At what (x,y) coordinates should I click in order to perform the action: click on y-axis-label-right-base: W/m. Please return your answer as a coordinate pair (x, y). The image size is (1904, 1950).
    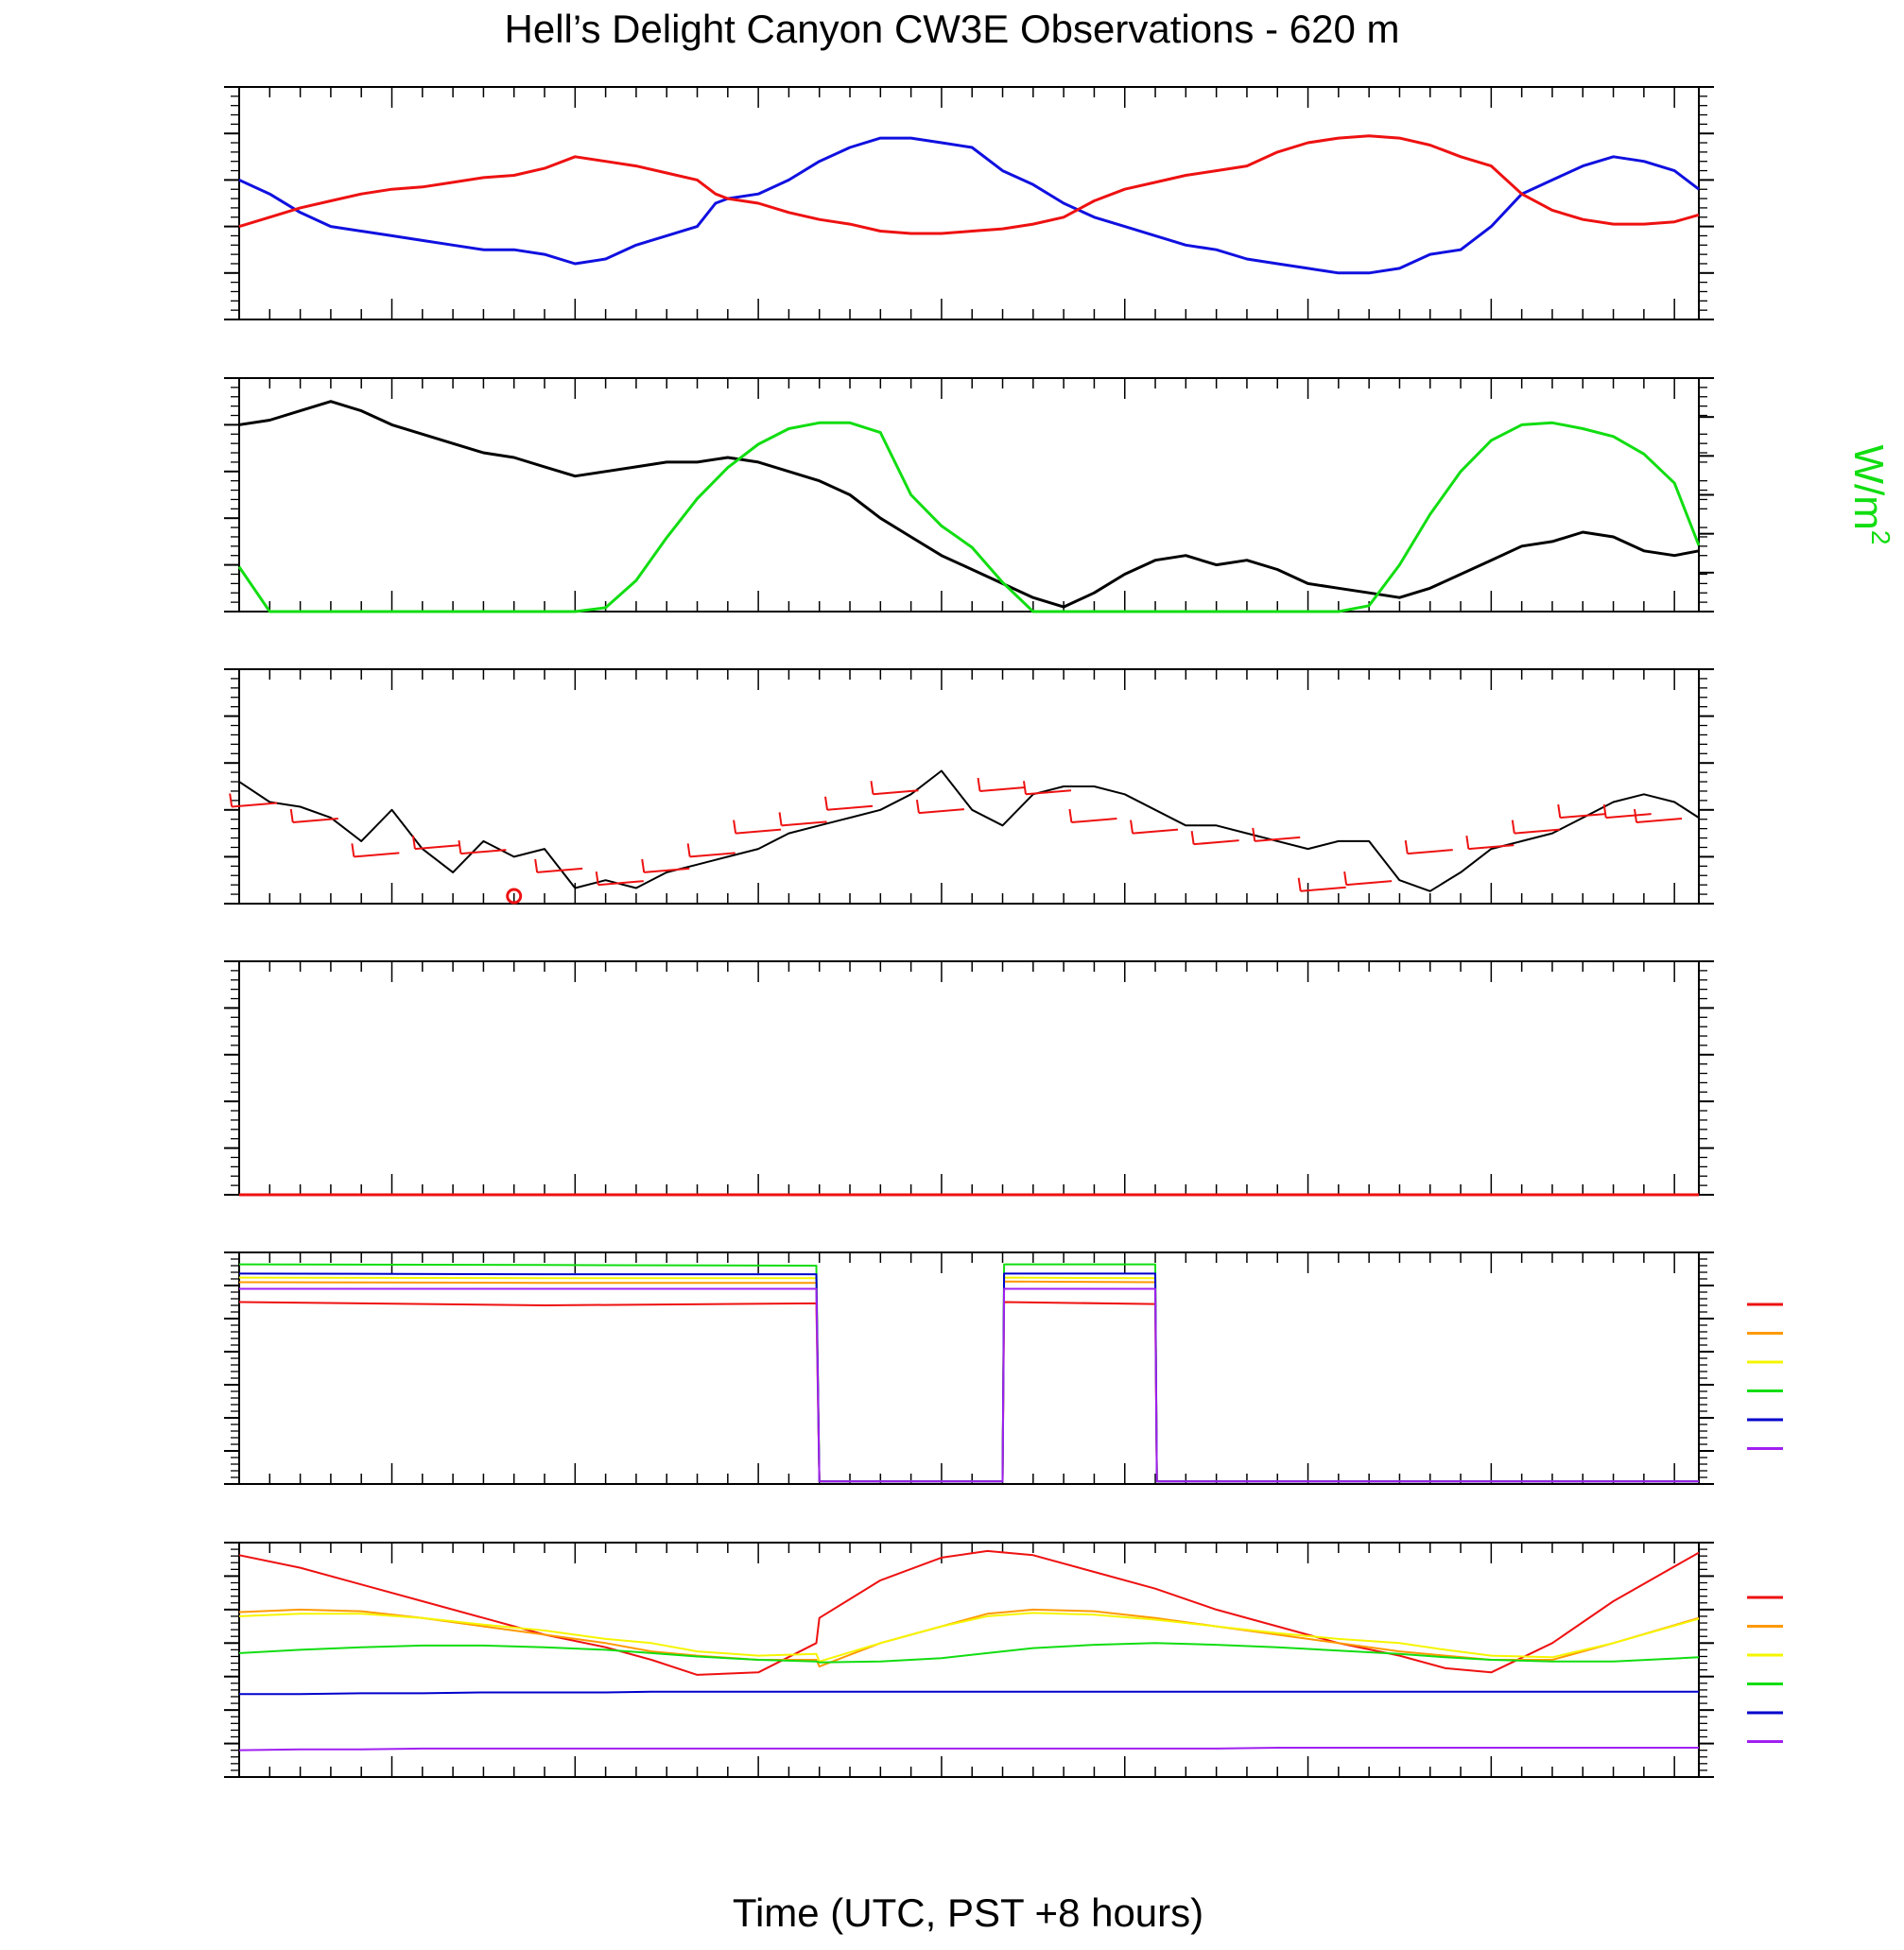
    Looking at the image, I should click on (1868, 487).